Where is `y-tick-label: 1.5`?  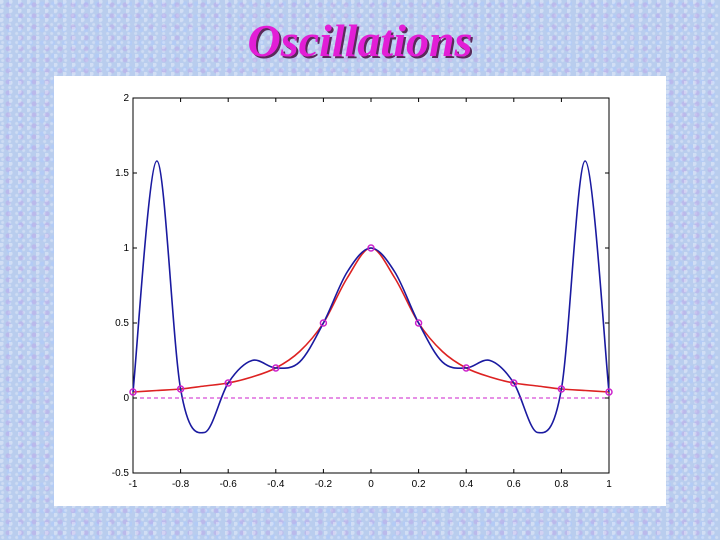 y-tick-label: 1.5 is located at coordinates (122, 173).